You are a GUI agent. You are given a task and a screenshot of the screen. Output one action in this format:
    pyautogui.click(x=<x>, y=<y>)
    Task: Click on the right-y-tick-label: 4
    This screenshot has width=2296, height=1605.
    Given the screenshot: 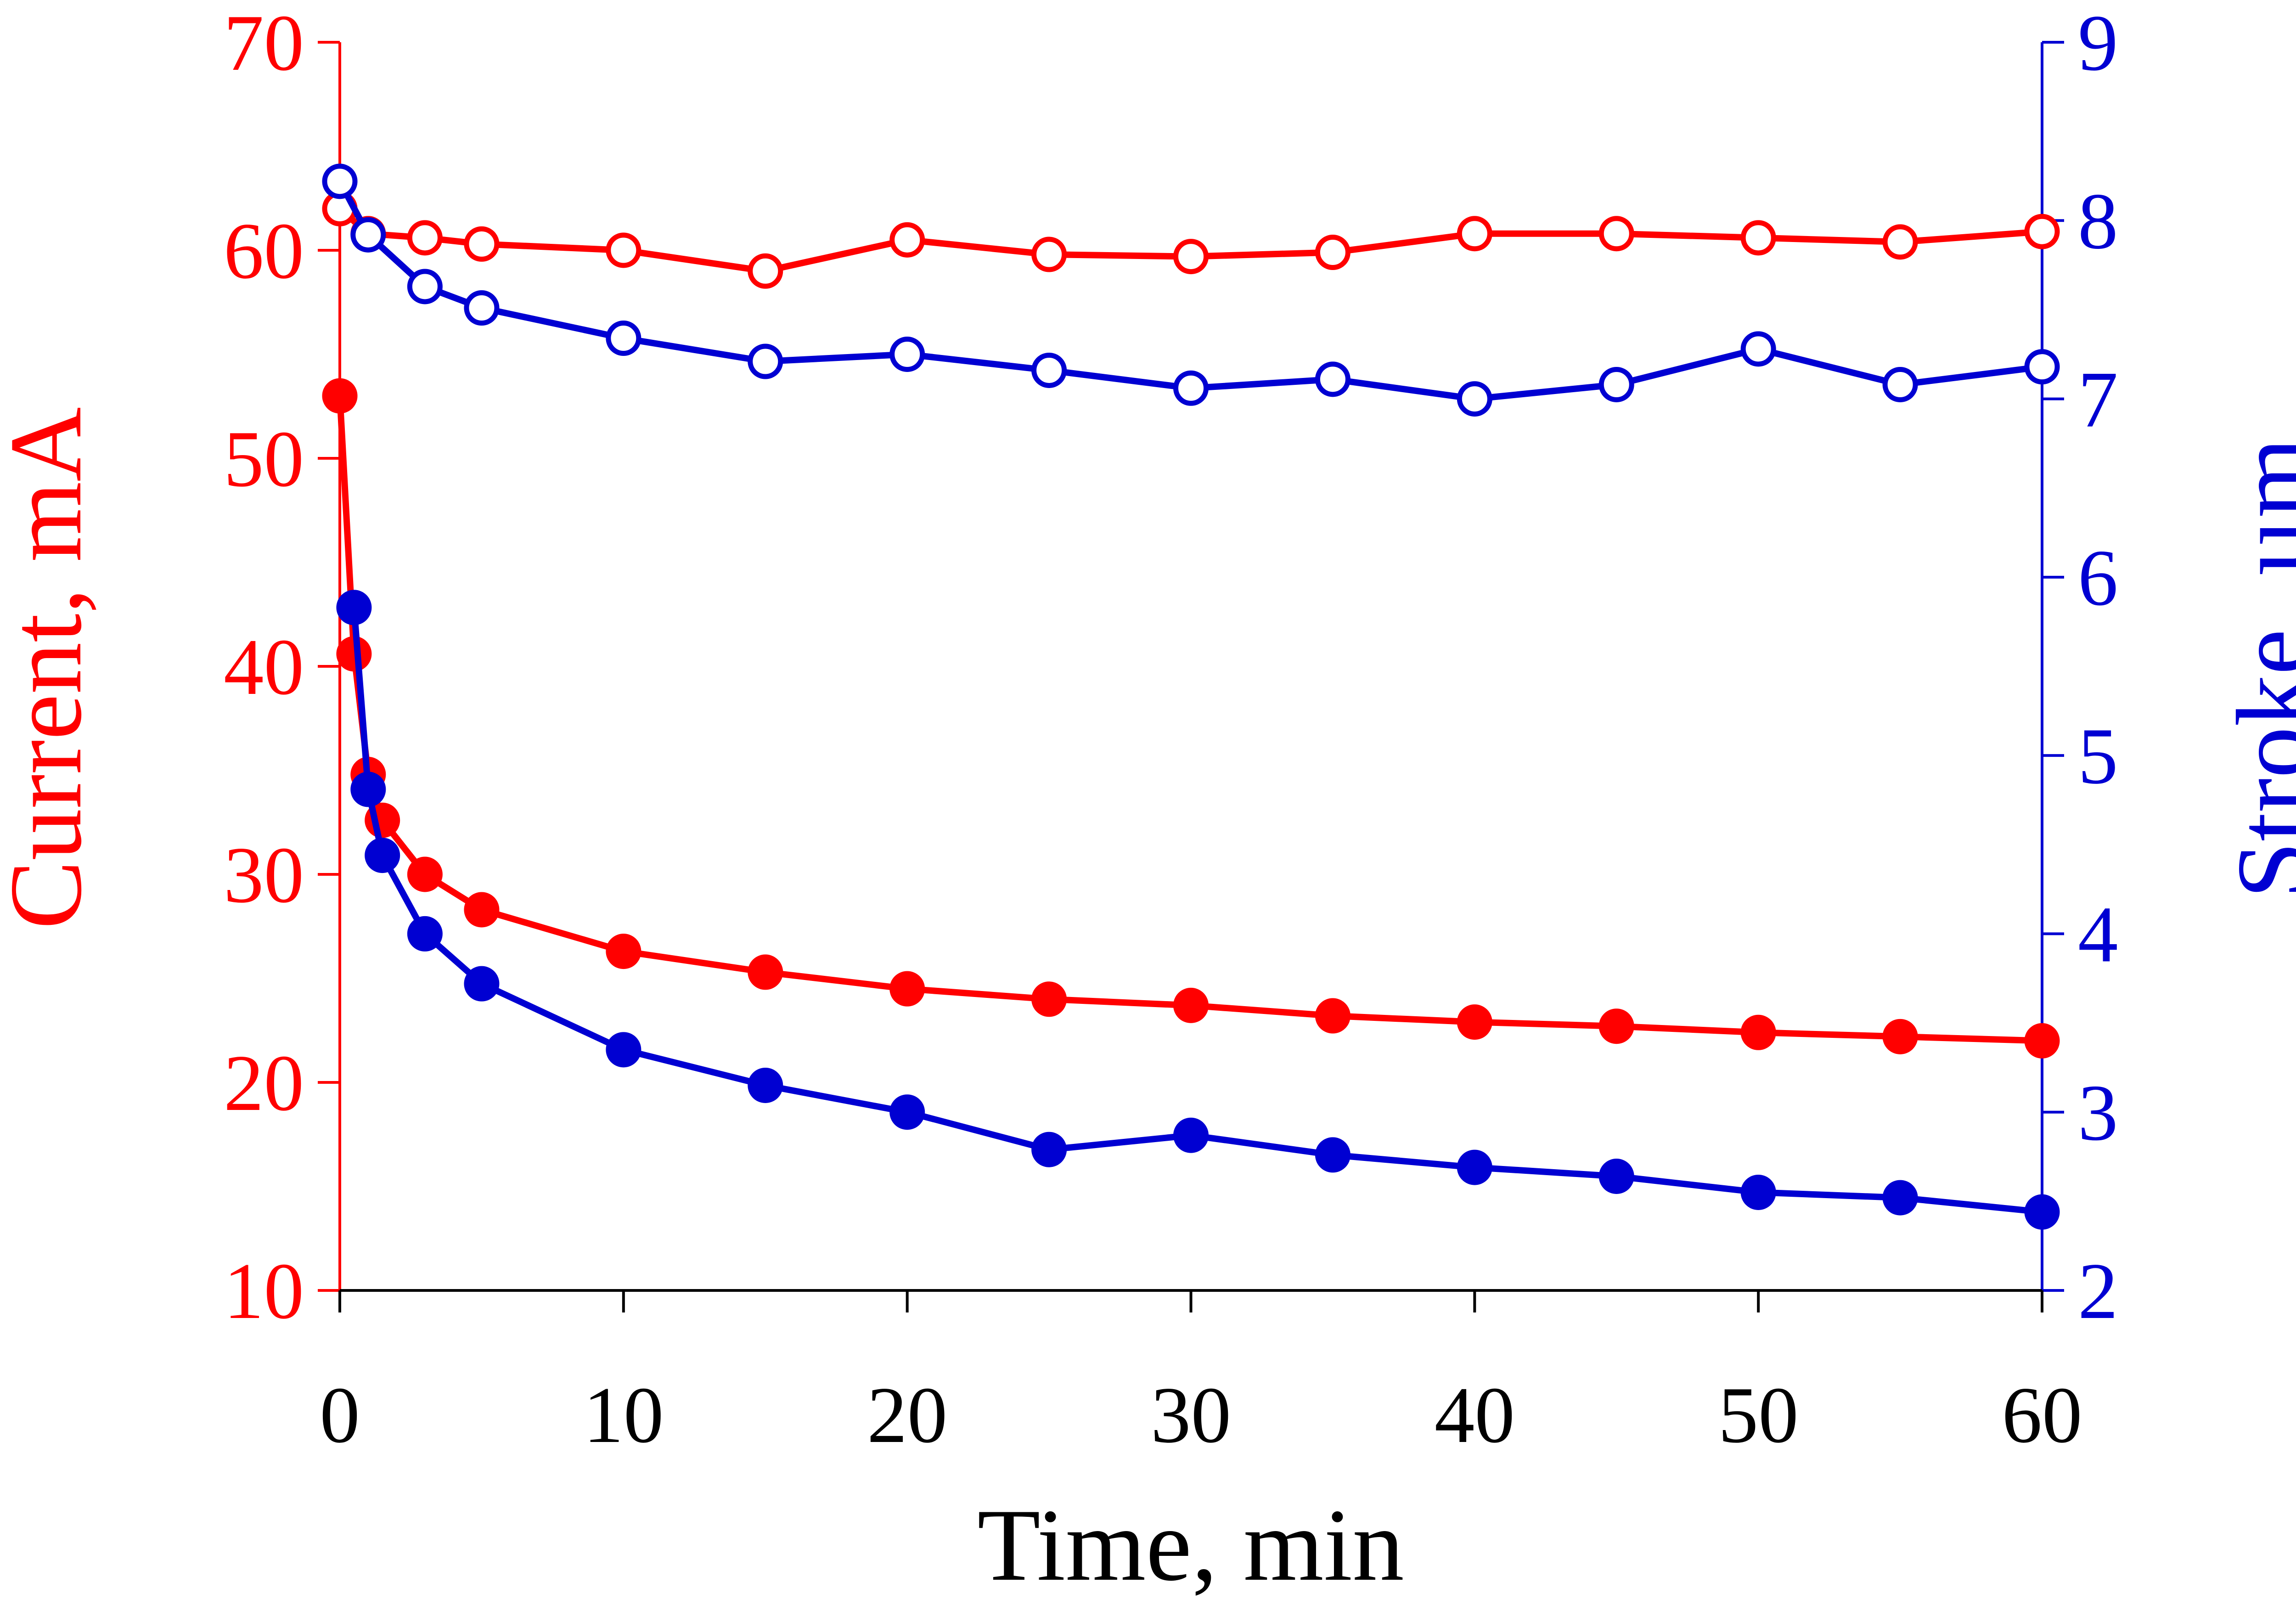 What is the action you would take?
    pyautogui.click(x=2098, y=934)
    